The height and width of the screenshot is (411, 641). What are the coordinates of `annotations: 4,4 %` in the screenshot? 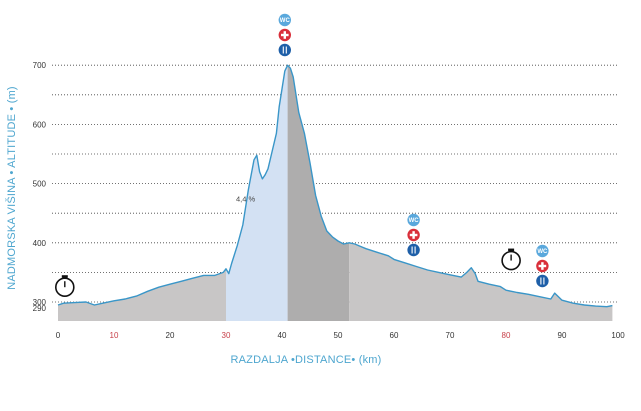 It's located at (246, 198).